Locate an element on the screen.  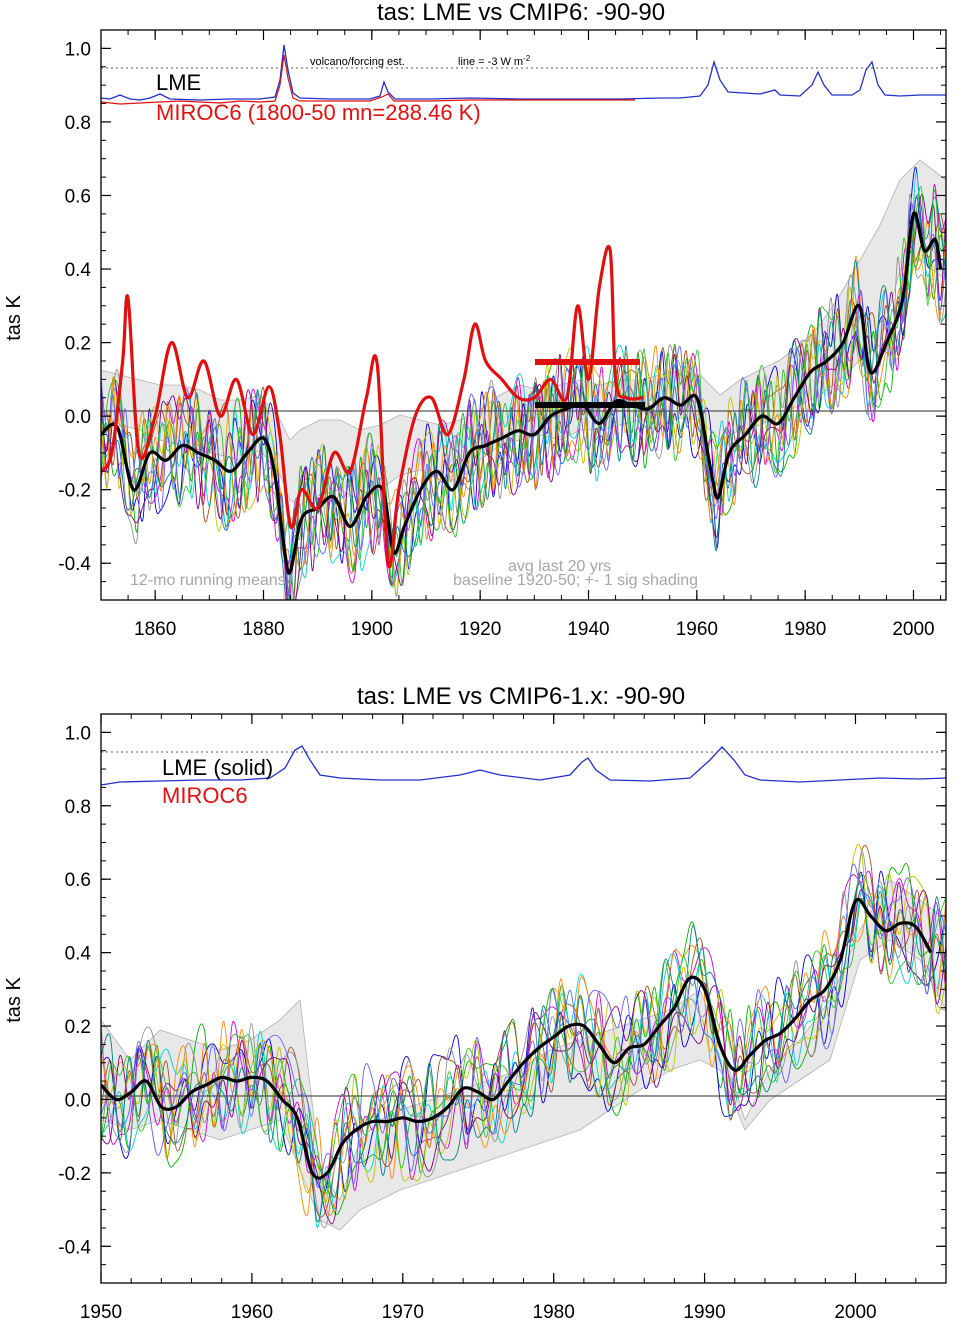
panel-1-x-tick-label: 1980 is located at coordinates (805, 629).